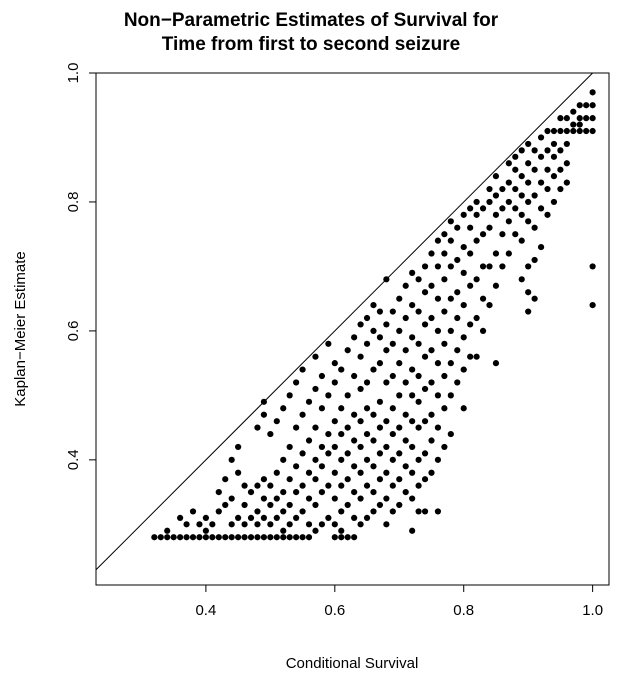 Image resolution: width=625 pixels, height=678 pixels. I want to click on chart-title-line-2: Time from first to second seizure, so click(311, 44).